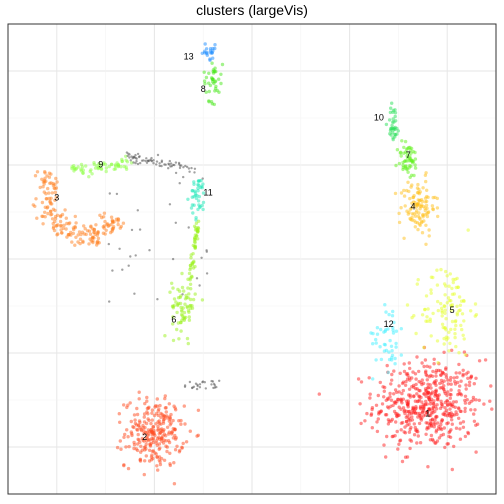 The height and width of the screenshot is (504, 504). I want to click on cluster-label: 10, so click(379, 117).